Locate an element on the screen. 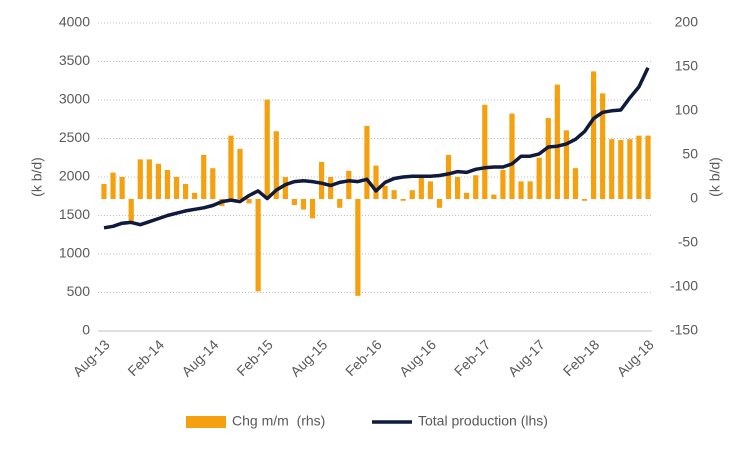 This screenshot has height=451, width=751. x-tick-label: Aug-13 is located at coordinates (90, 357).